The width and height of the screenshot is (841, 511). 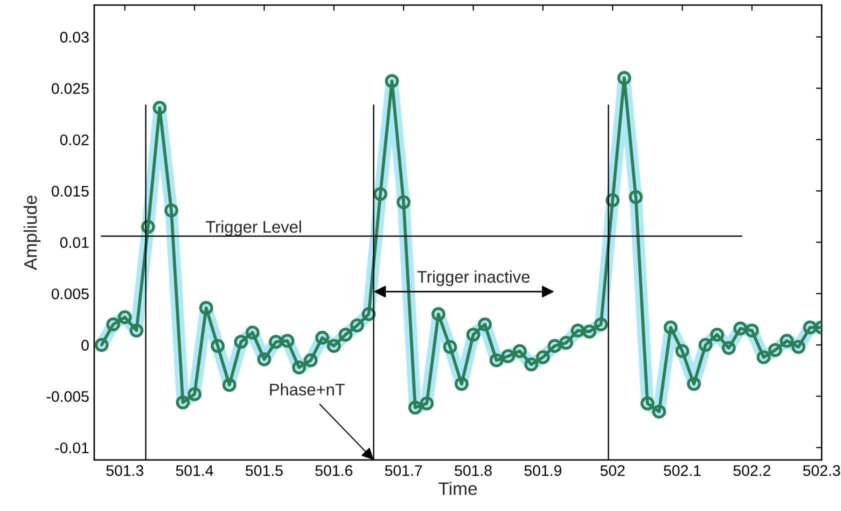 I want to click on x-tick-label: 501.5, so click(x=264, y=470).